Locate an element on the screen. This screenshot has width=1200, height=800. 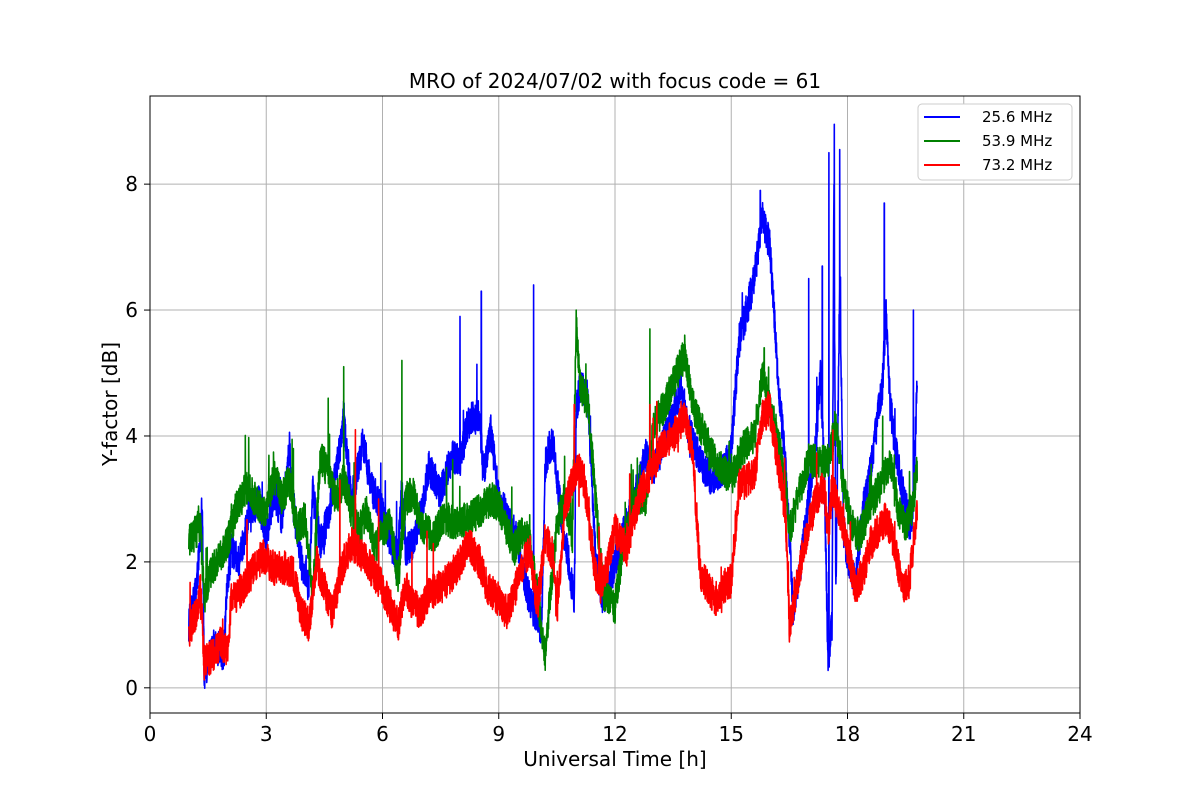
y-tick-label: 8 is located at coordinates (131, 184).